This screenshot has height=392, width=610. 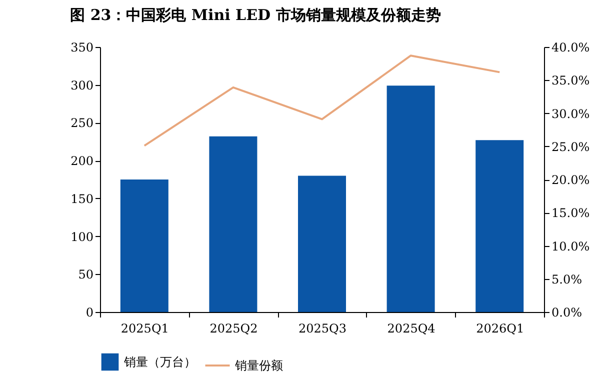 I want to click on y2-tick-label: 35.0%, so click(x=571, y=81).